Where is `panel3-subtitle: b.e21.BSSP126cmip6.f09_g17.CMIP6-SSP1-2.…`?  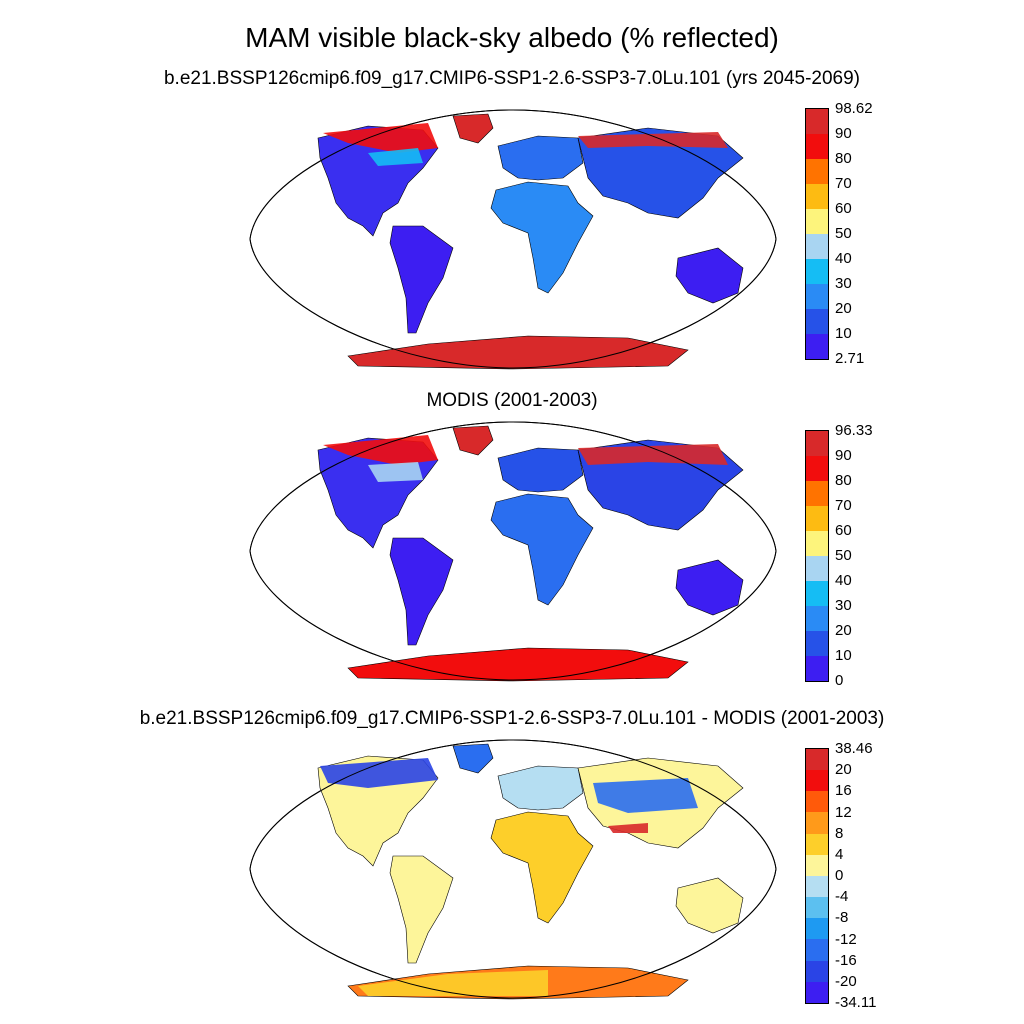 panel3-subtitle: b.e21.BSSP126cmip6.f09_g17.CMIP6-SSP1-2.… is located at coordinates (512, 718).